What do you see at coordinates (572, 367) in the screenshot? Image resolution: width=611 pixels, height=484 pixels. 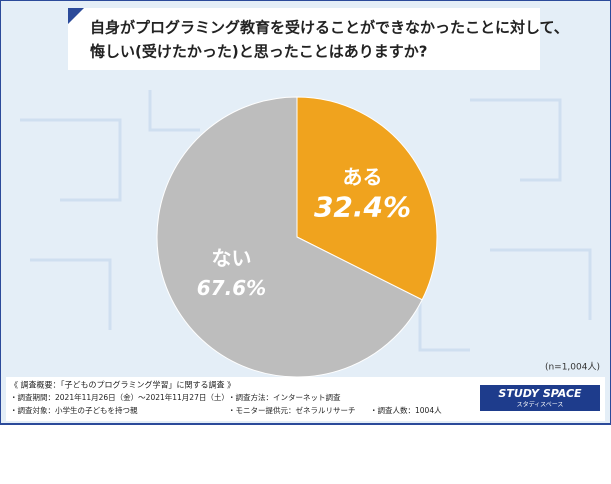 I see `sample-note: (n=1,004人)` at bounding box center [572, 367].